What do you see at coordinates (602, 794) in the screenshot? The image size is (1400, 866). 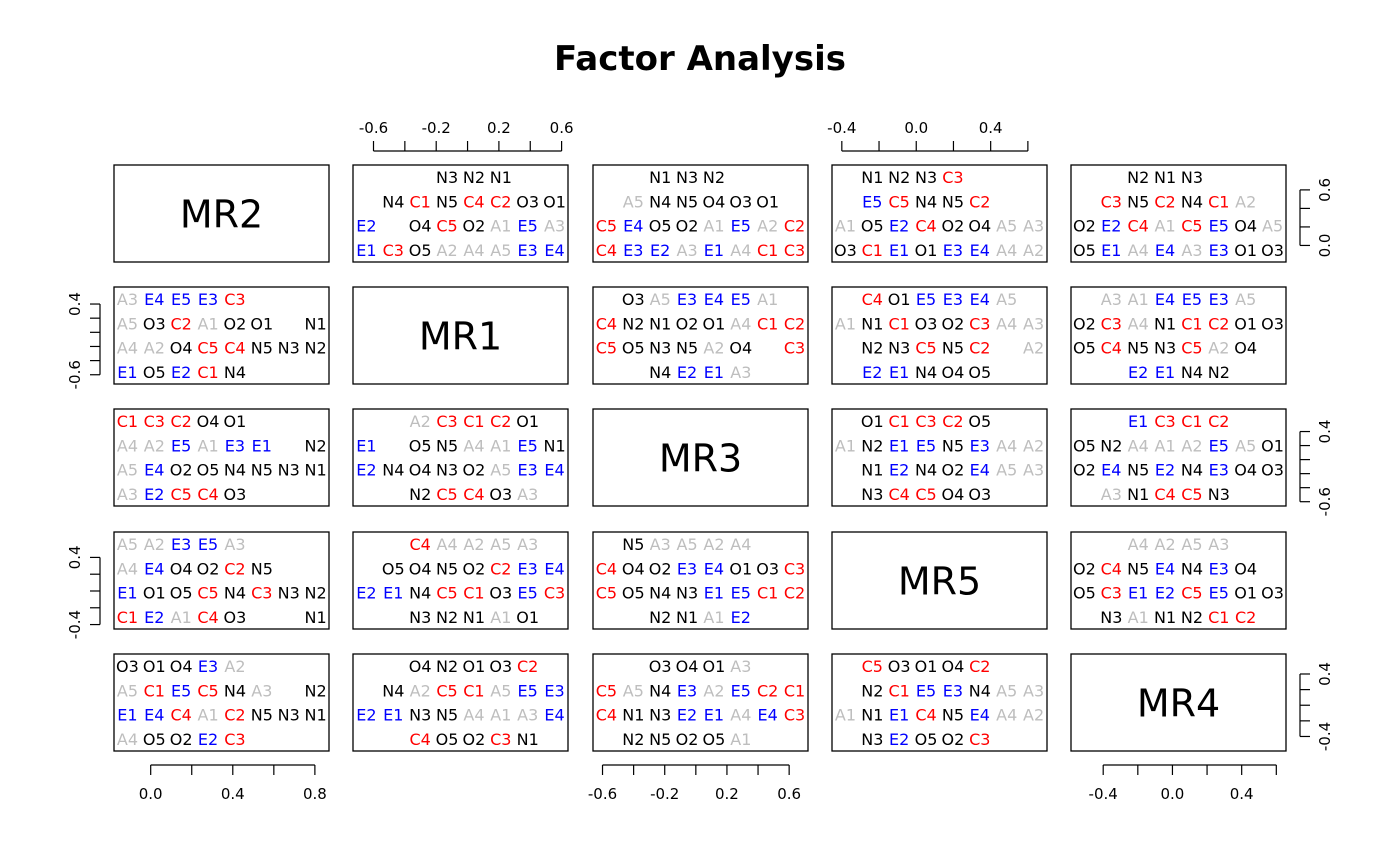 I see `tick-label: -0.6` at bounding box center [602, 794].